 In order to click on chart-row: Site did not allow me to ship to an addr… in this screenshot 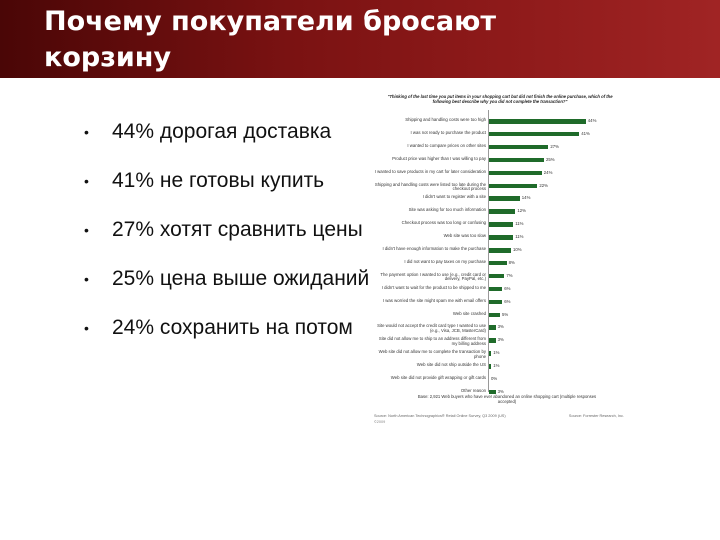, I will do `click(498, 341)`.